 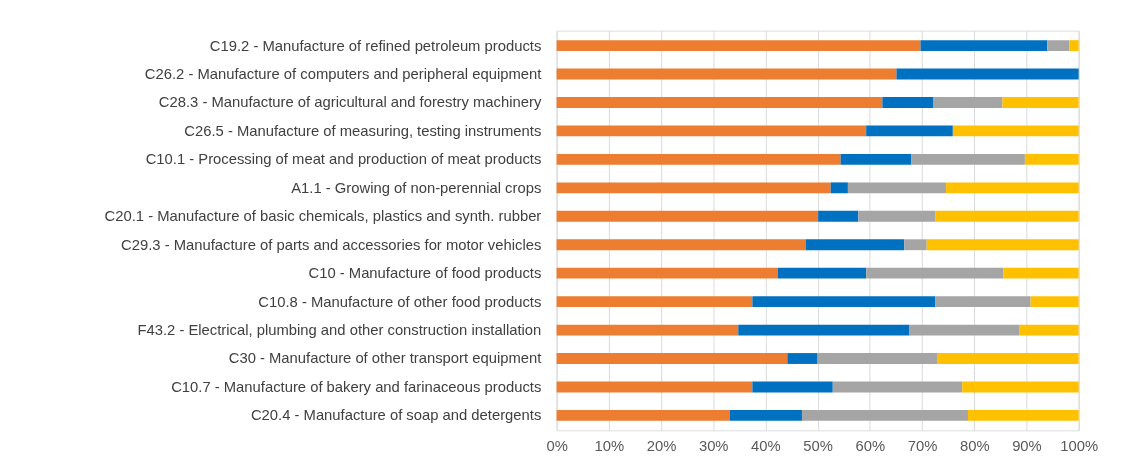 What do you see at coordinates (331, 244) in the screenshot?
I see `y-tick-label: C29.3 - Manufacture of parts and accessories for motor vehicles` at bounding box center [331, 244].